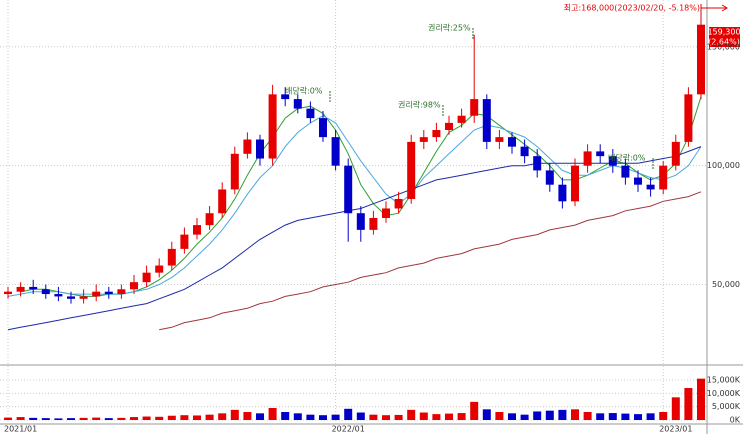 This screenshot has height=434, width=743. What do you see at coordinates (348, 429) in the screenshot?
I see `x-tick-label: 2022/01` at bounding box center [348, 429].